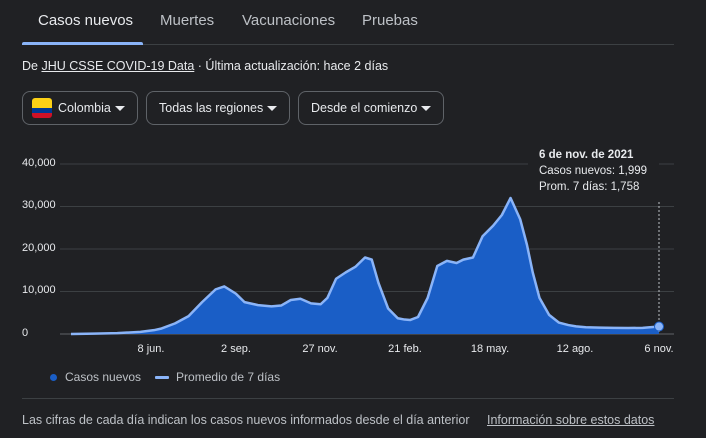  What do you see at coordinates (39, 290) in the screenshot?
I see `y-tick-label: 10,000` at bounding box center [39, 290].